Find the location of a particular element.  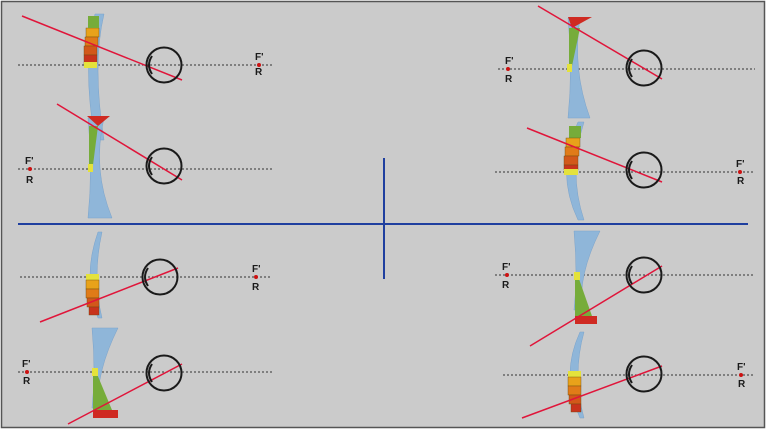

panel-hyperopia-lens-upper: F' R is located at coordinates (625, 171).